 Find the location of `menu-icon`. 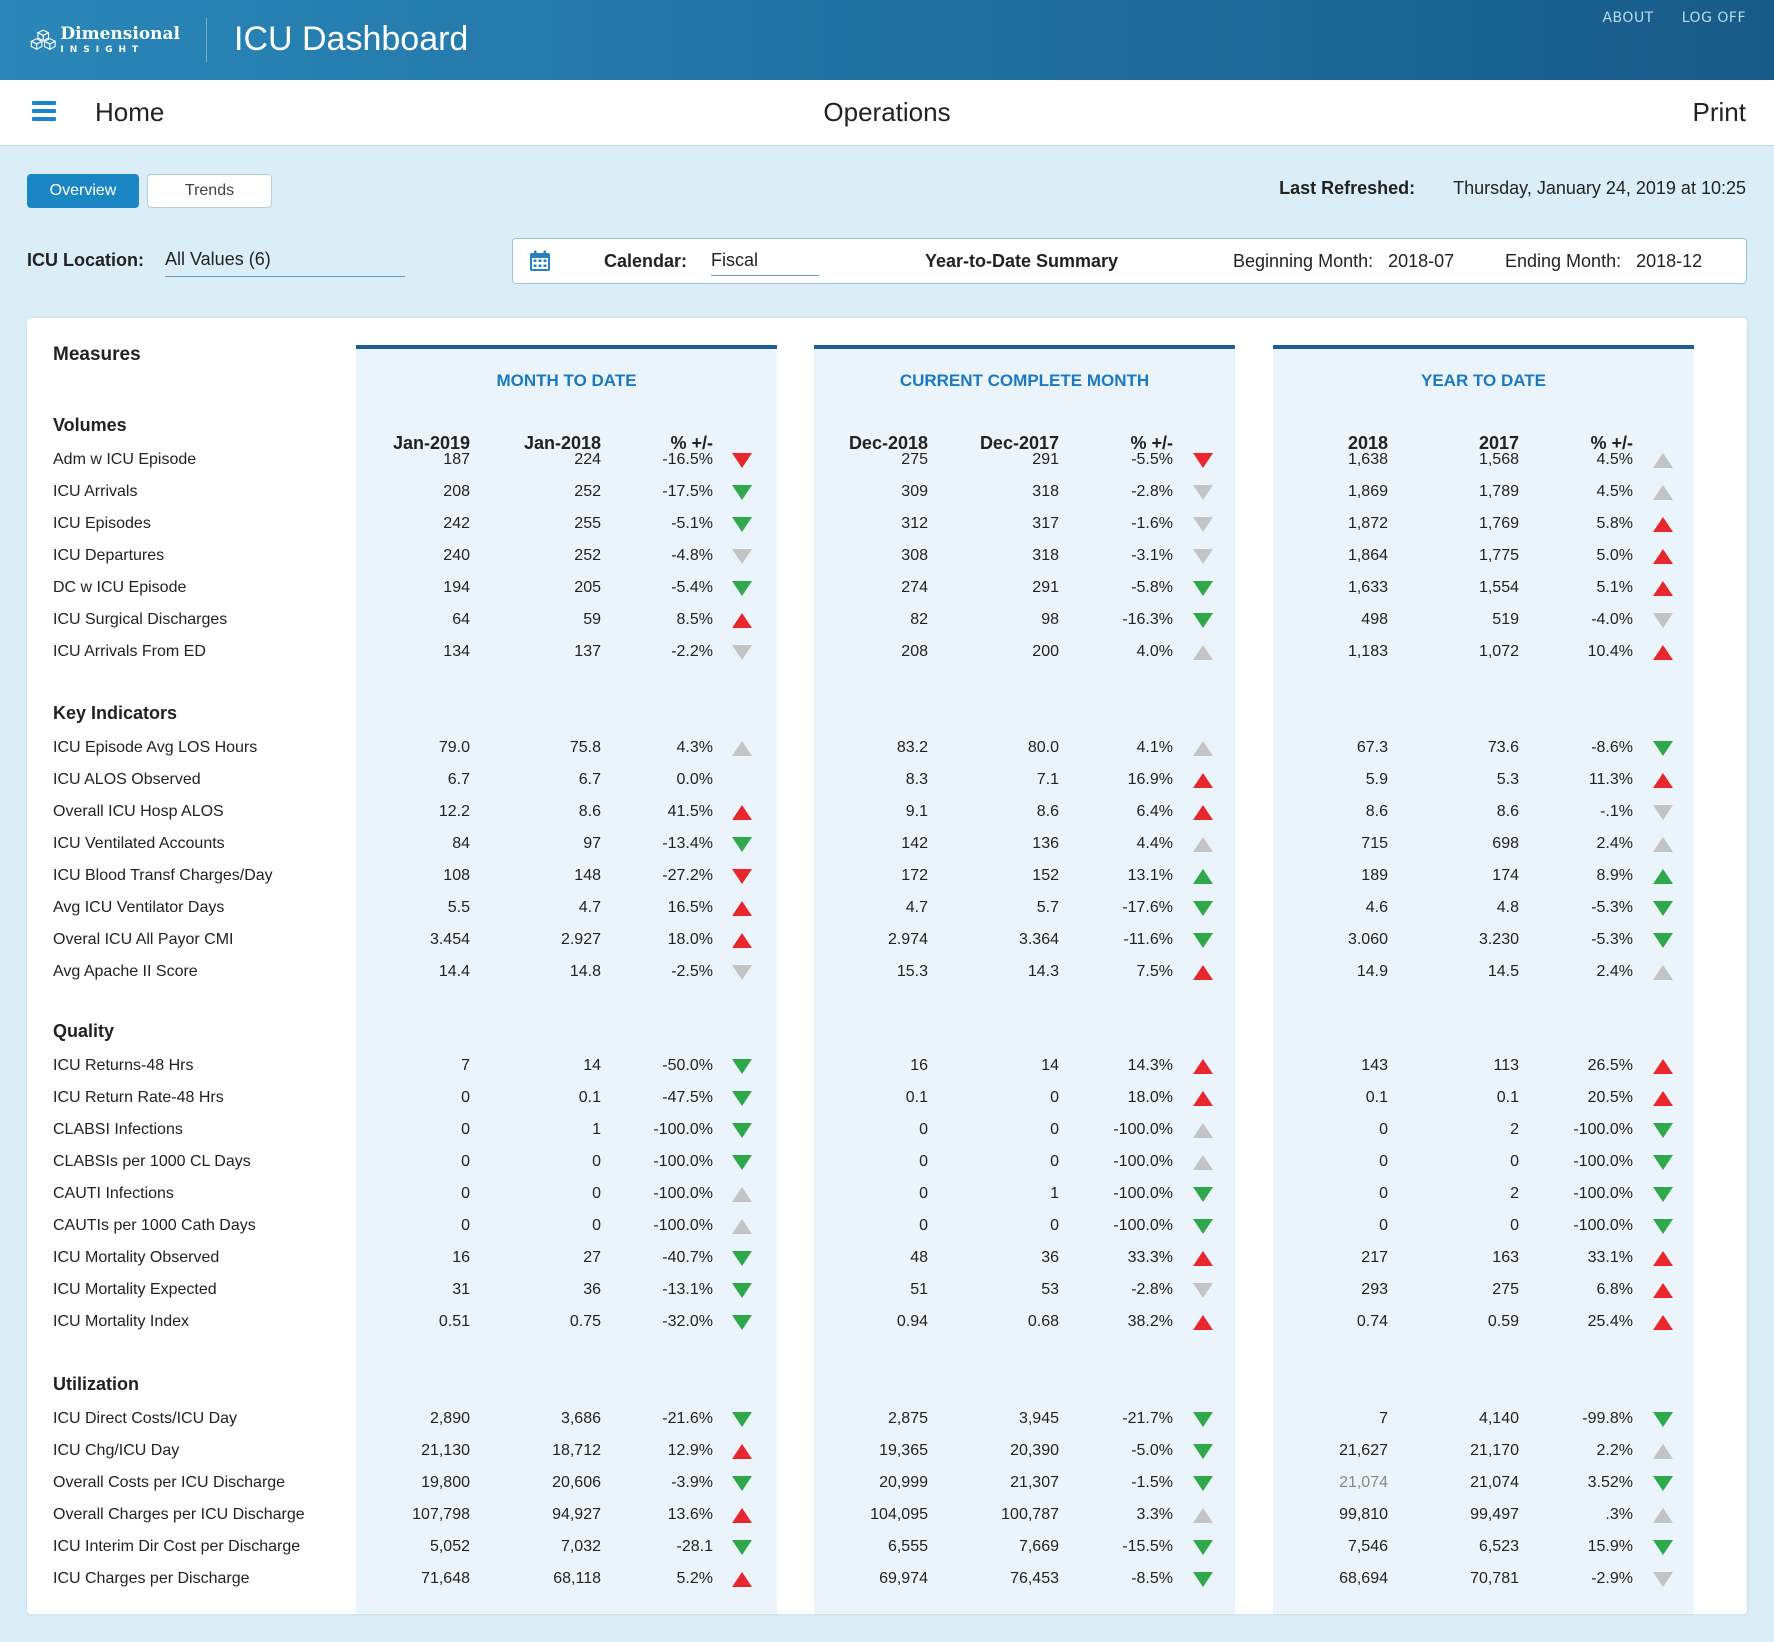

menu-icon is located at coordinates (44, 111).